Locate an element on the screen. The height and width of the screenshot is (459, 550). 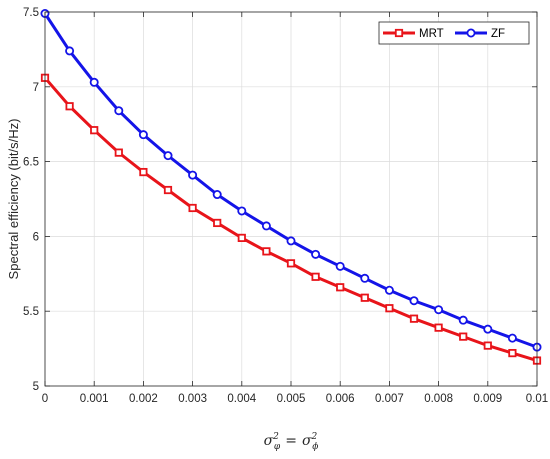
x-tick-label: 0 is located at coordinates (45, 399).